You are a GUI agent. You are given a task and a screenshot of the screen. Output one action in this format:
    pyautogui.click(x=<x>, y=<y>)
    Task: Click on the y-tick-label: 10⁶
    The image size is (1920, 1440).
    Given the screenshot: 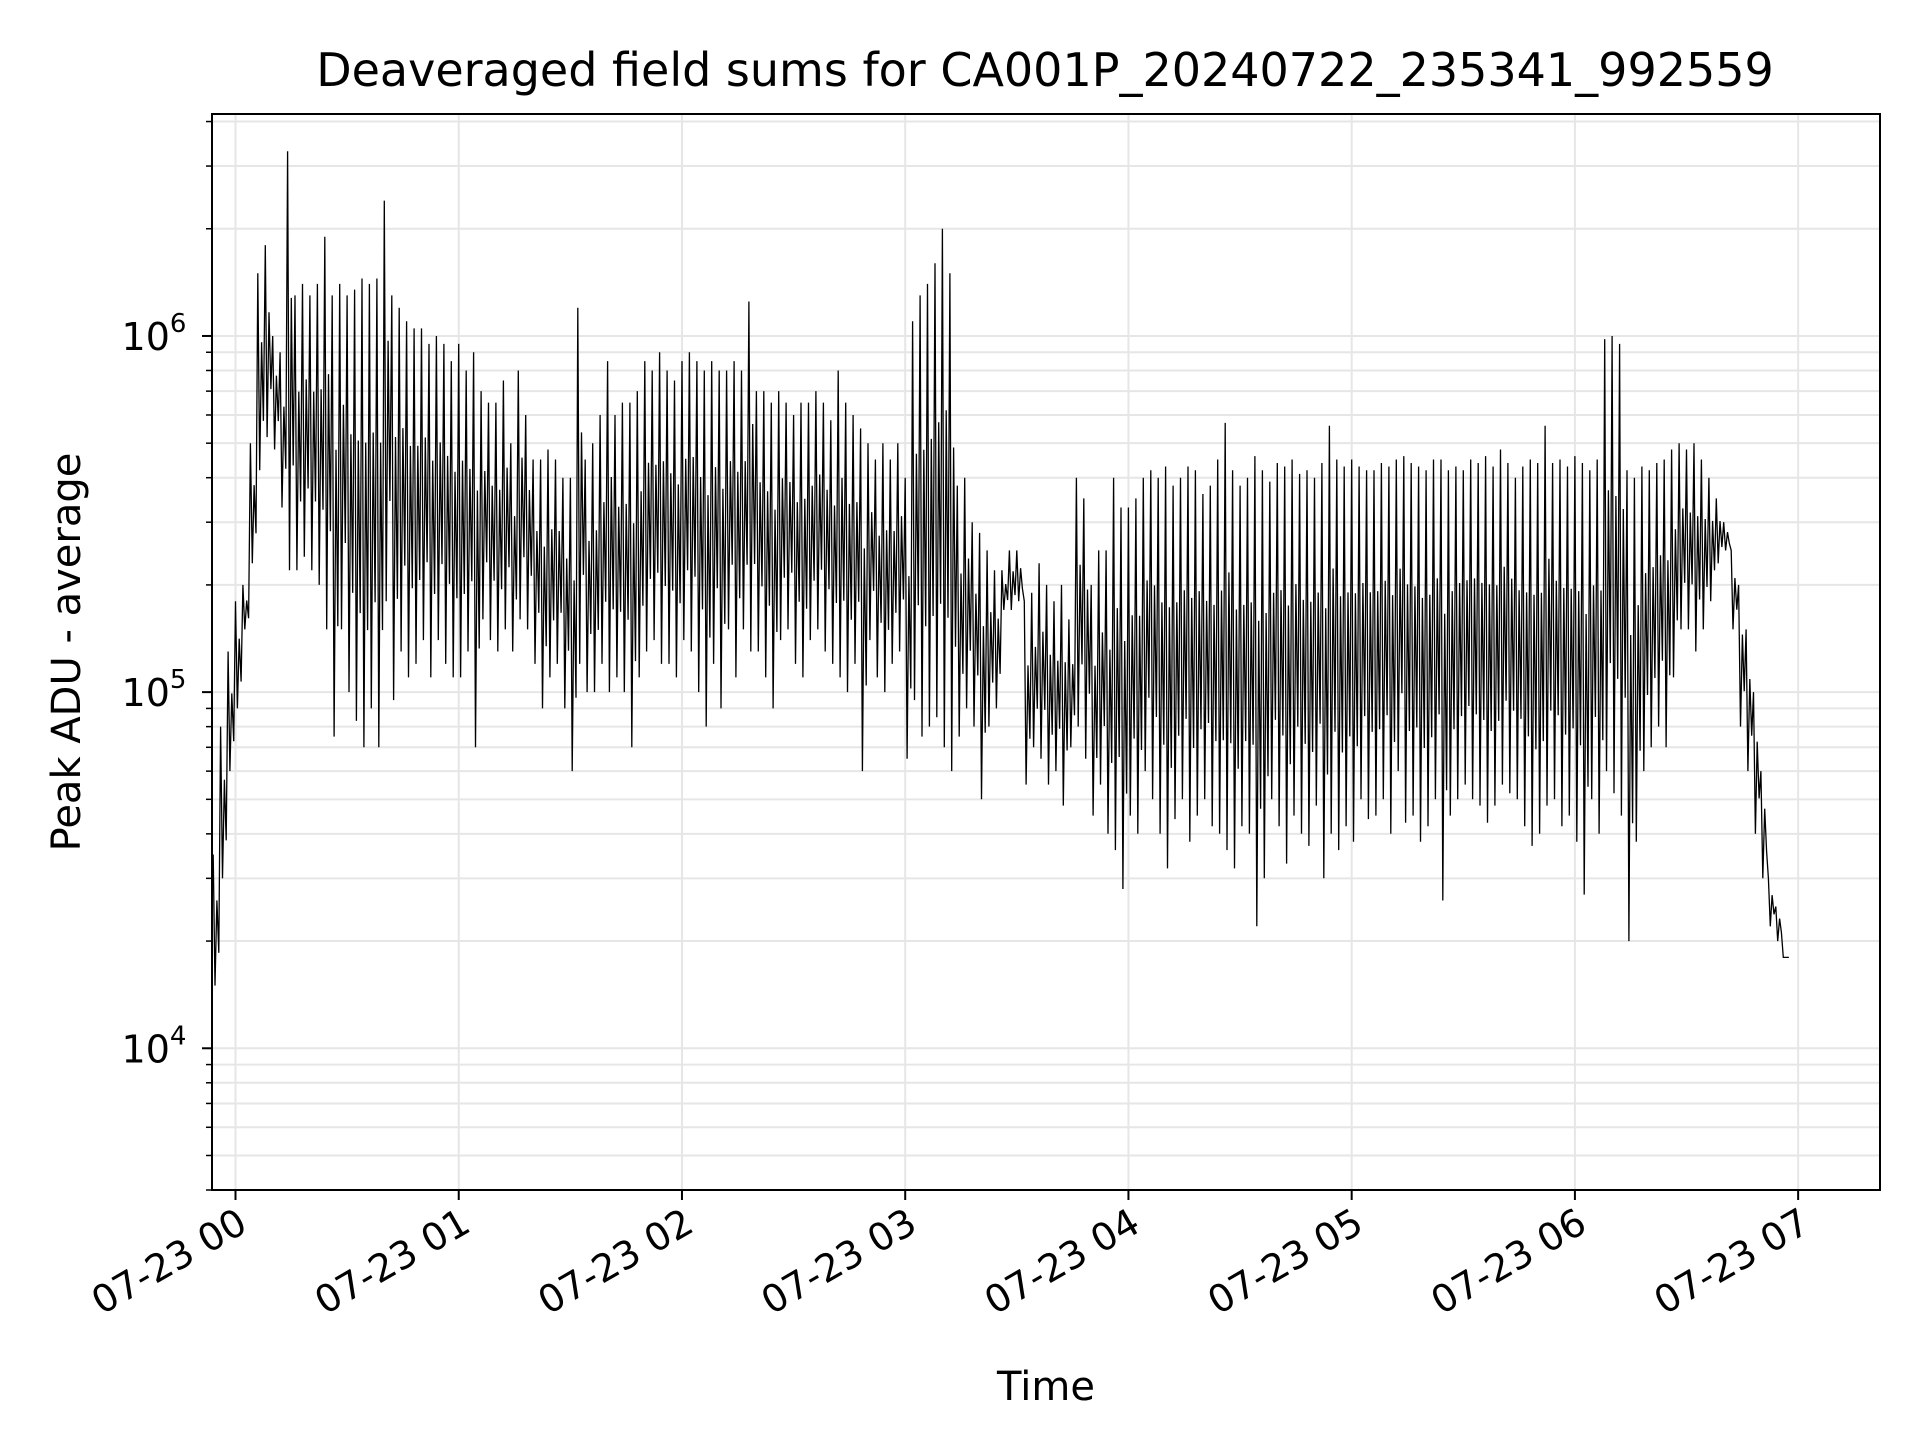 What is the action you would take?
    pyautogui.click(x=154, y=334)
    